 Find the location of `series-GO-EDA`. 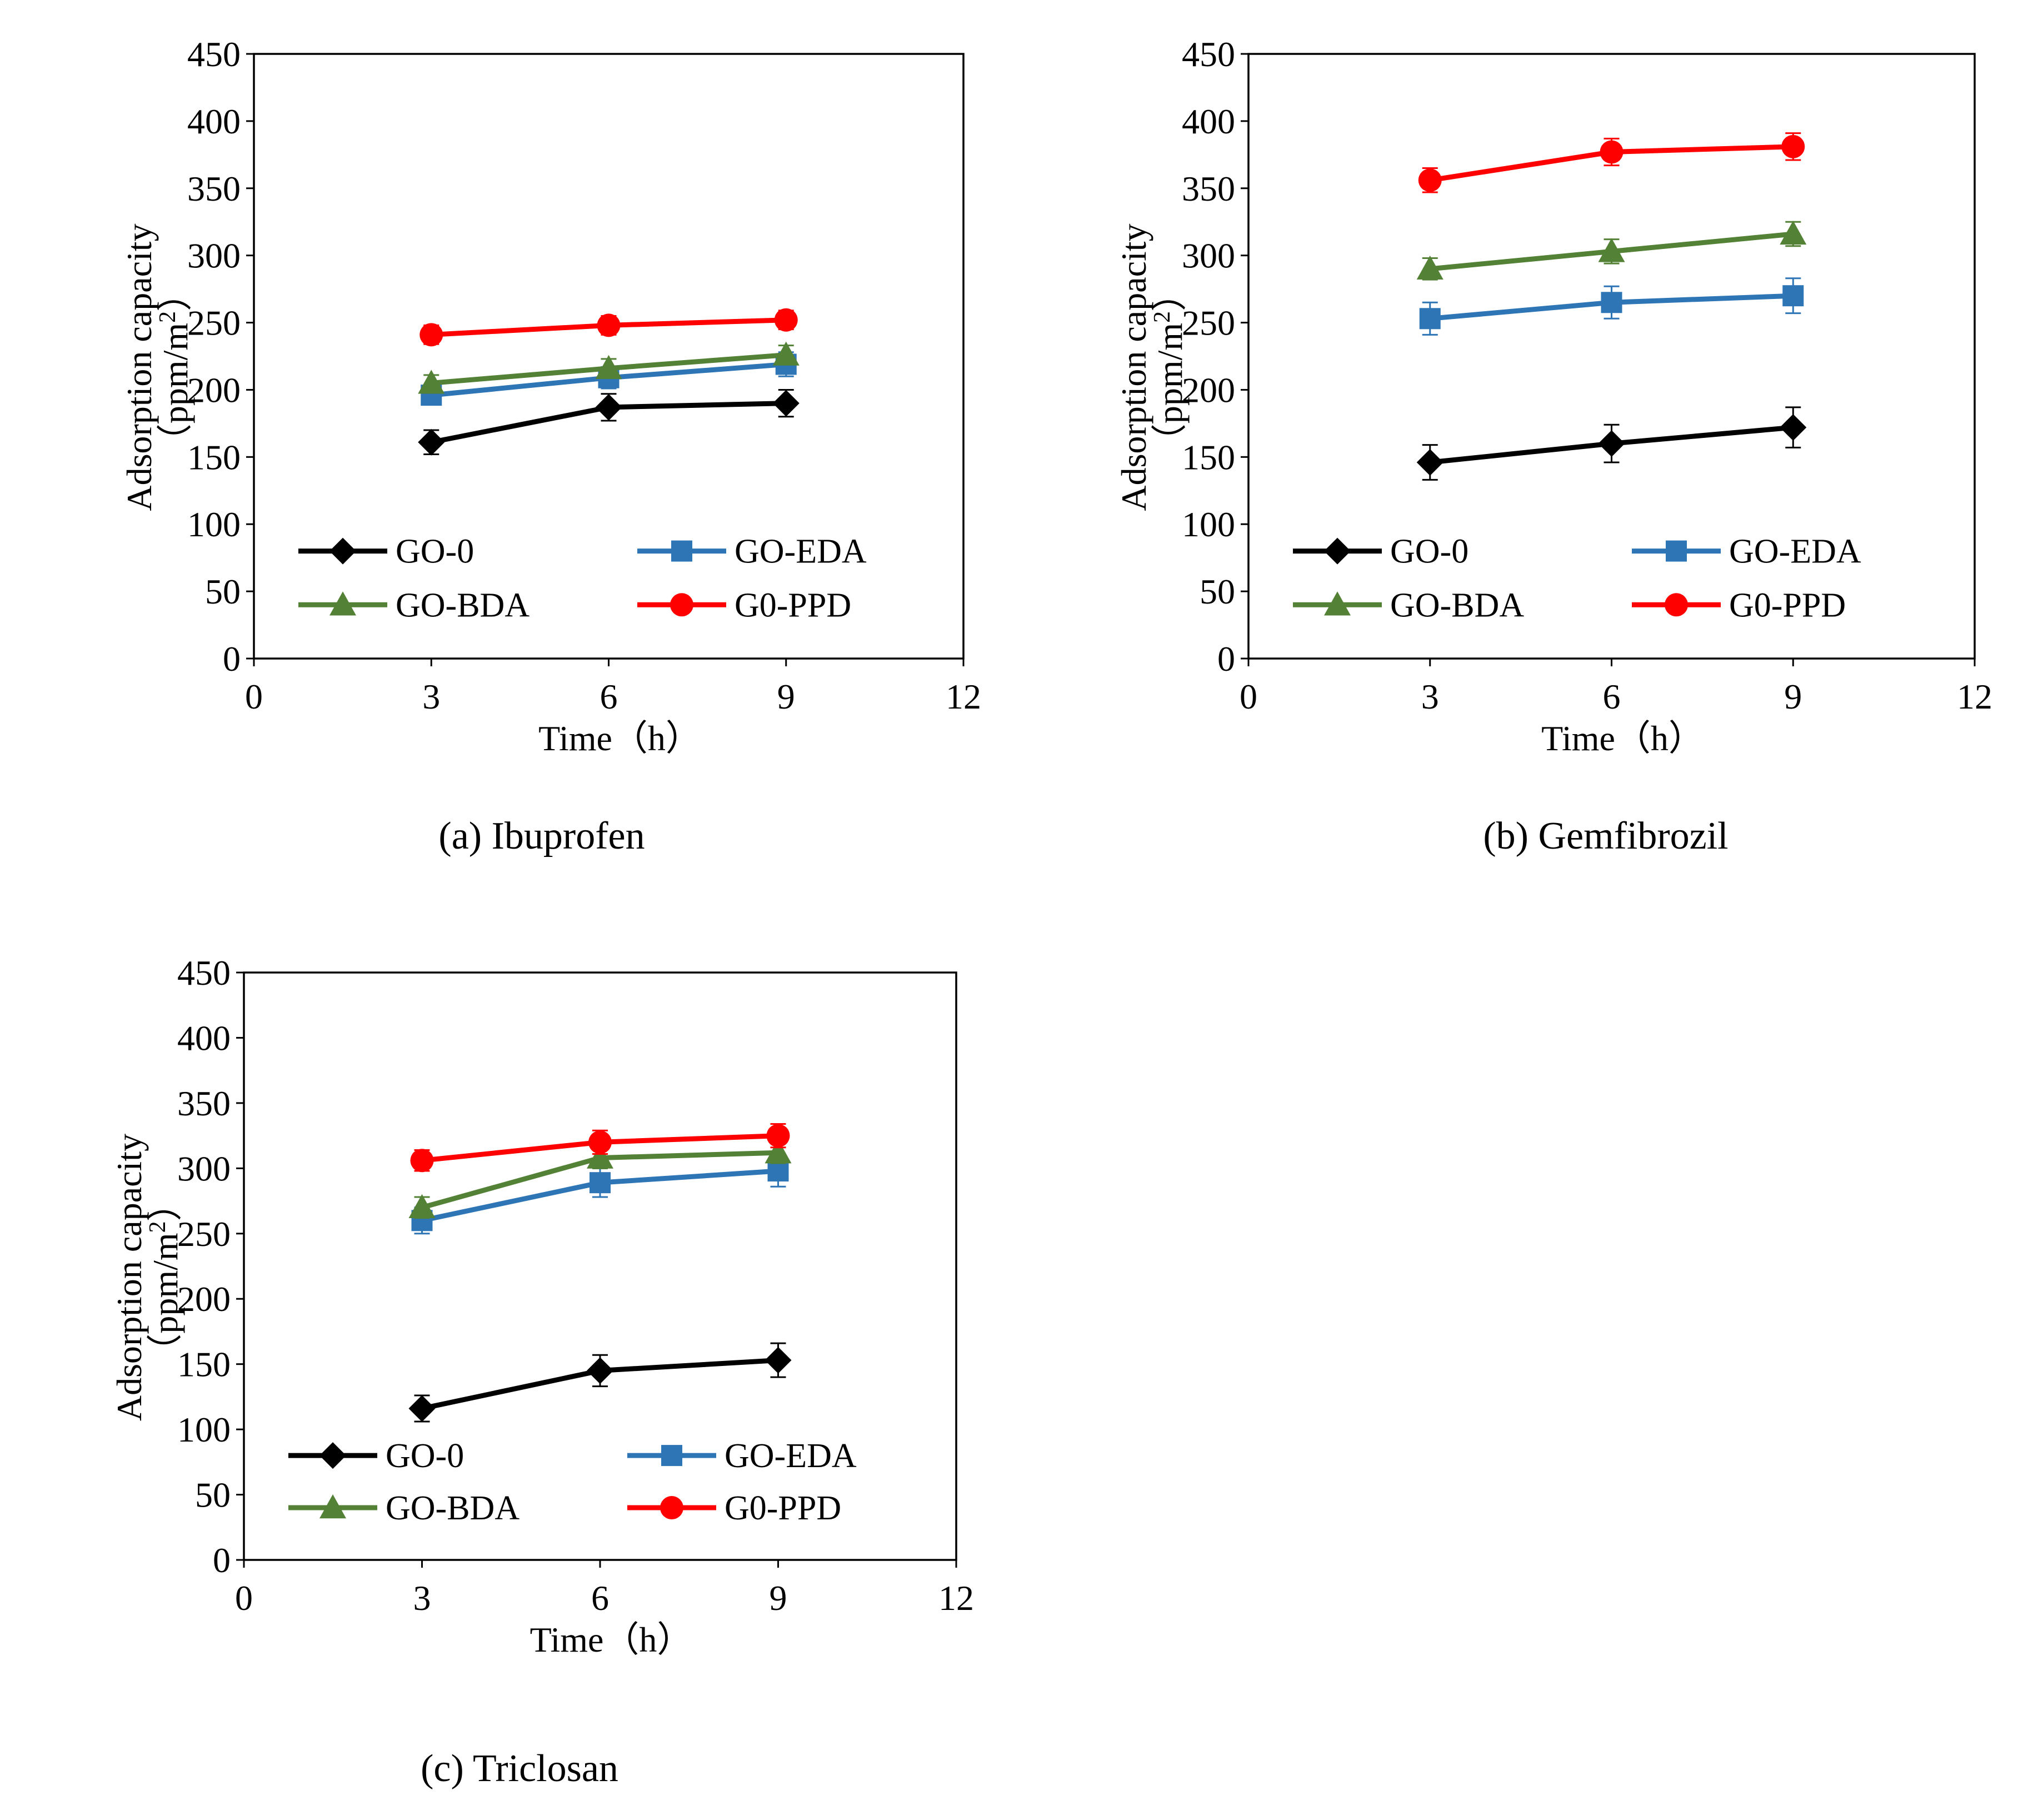

series-GO-EDA is located at coordinates (1611, 306).